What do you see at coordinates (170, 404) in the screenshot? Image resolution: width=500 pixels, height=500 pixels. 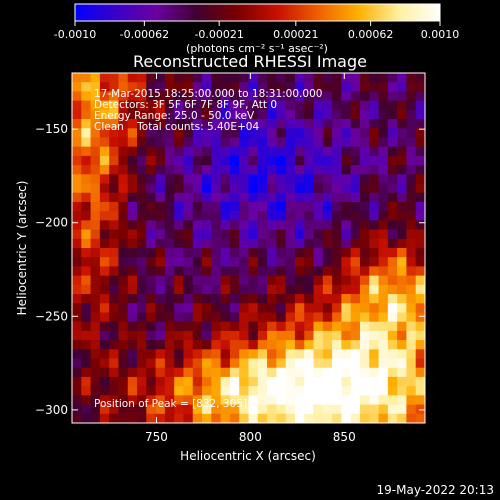 I see `peak-position-label: Position of Peak = [832, 305]` at bounding box center [170, 404].